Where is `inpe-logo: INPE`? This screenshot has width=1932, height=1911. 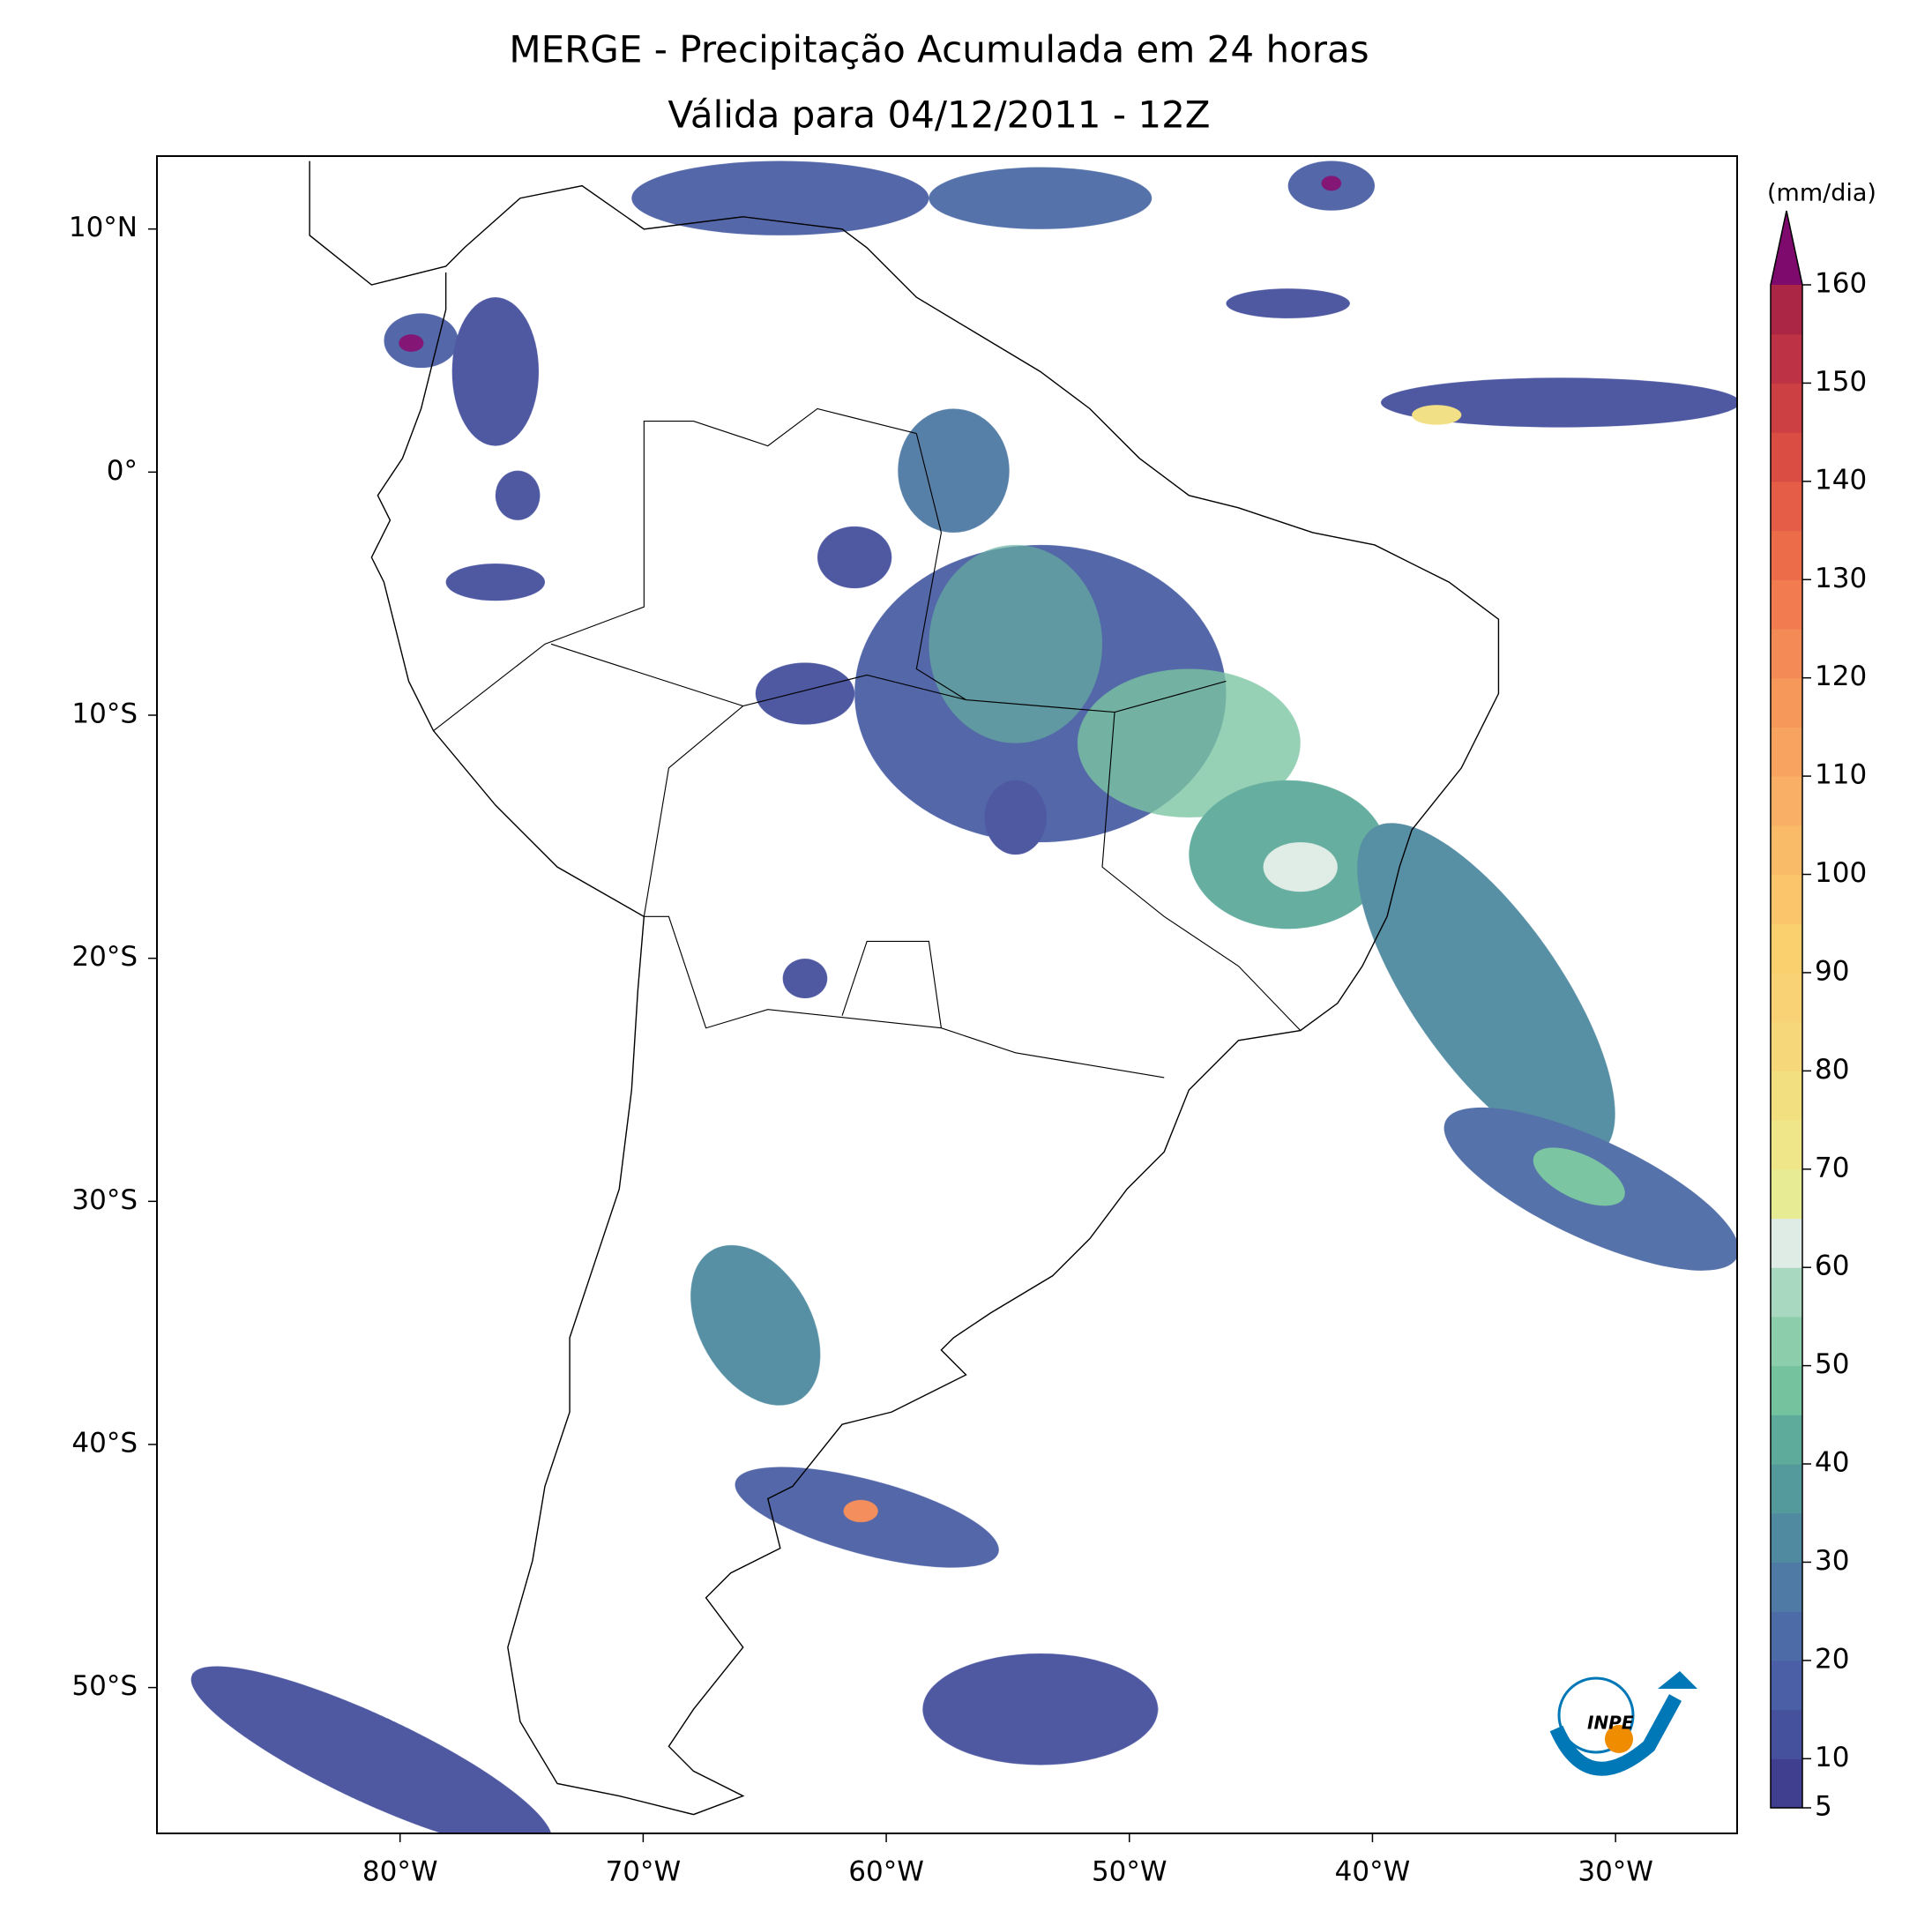
inpe-logo: INPE is located at coordinates (1623, 1724).